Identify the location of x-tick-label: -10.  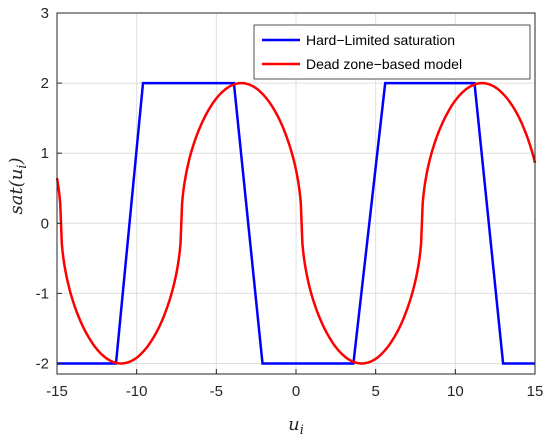
(137, 391).